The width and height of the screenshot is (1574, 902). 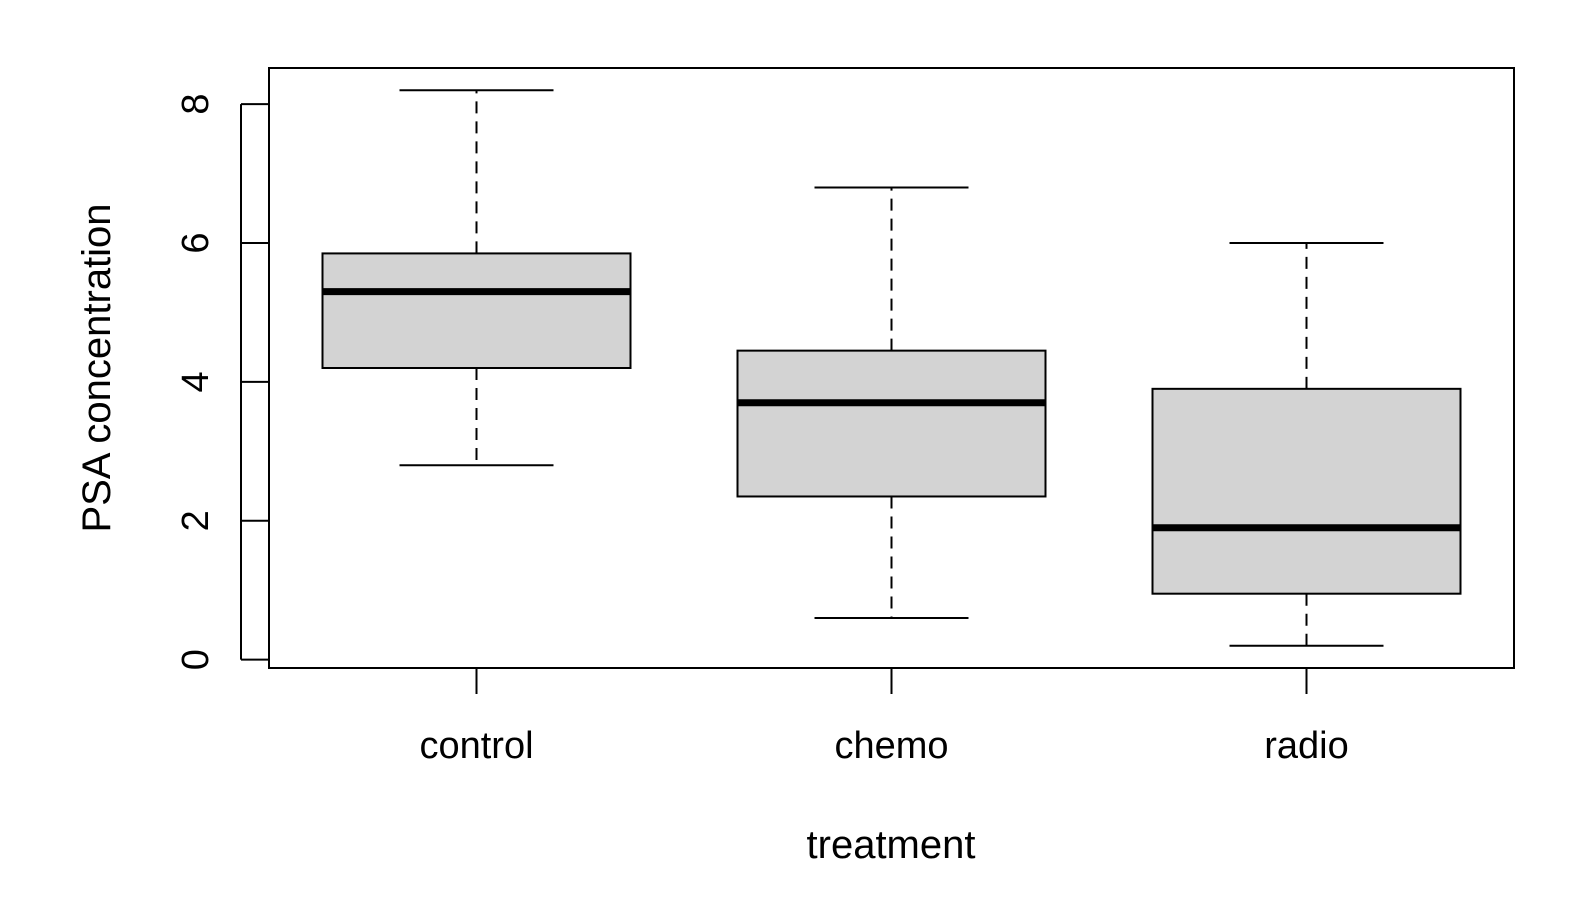 I want to click on box-control, so click(x=476, y=311).